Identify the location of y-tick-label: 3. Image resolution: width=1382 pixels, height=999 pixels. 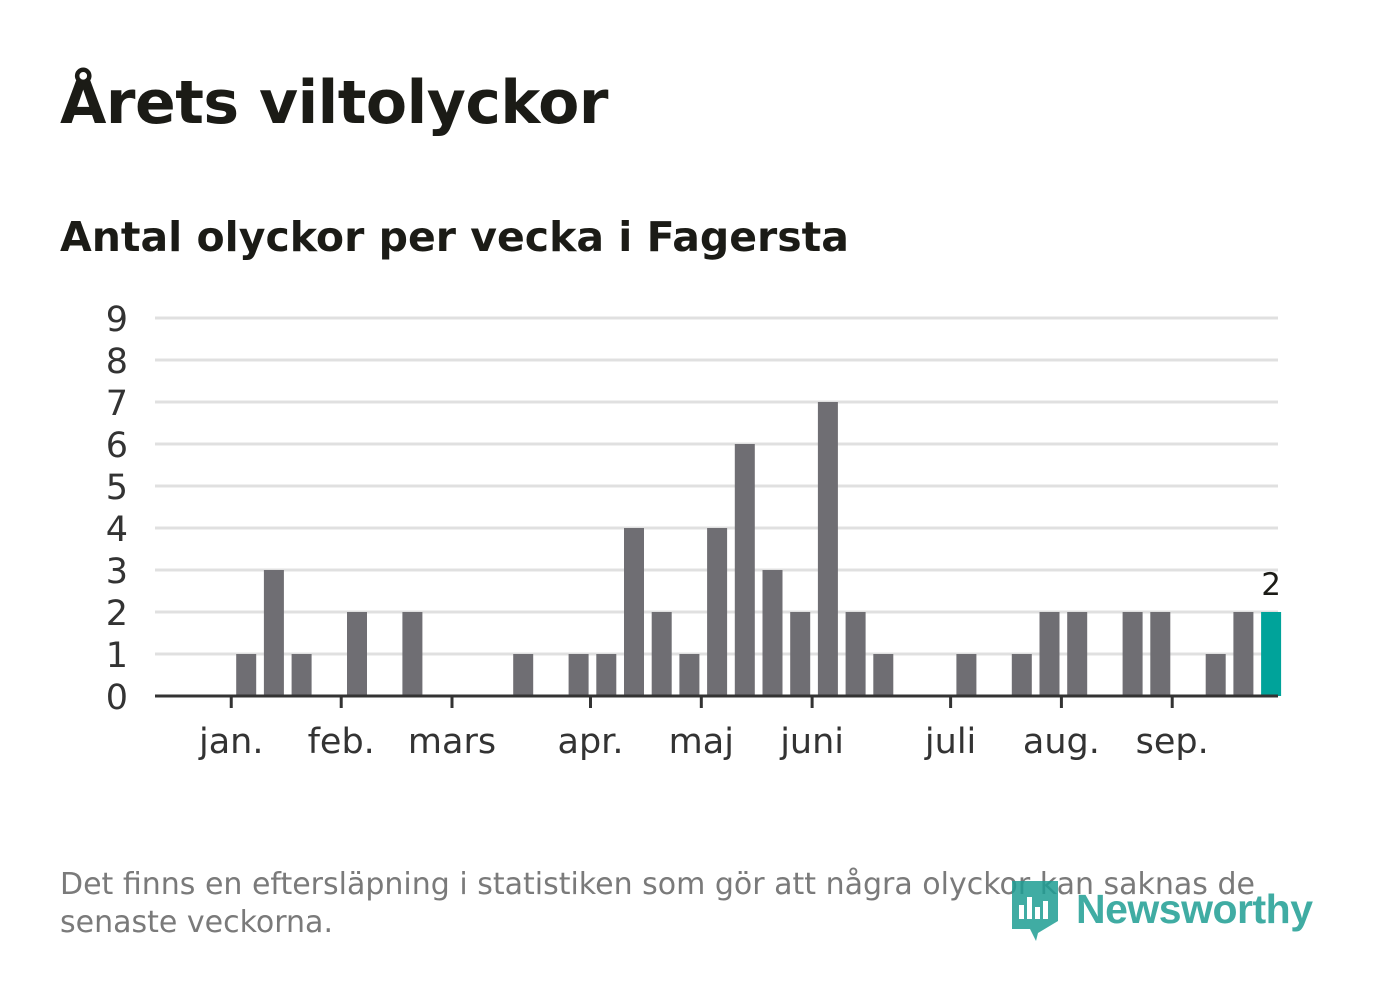
(117, 572).